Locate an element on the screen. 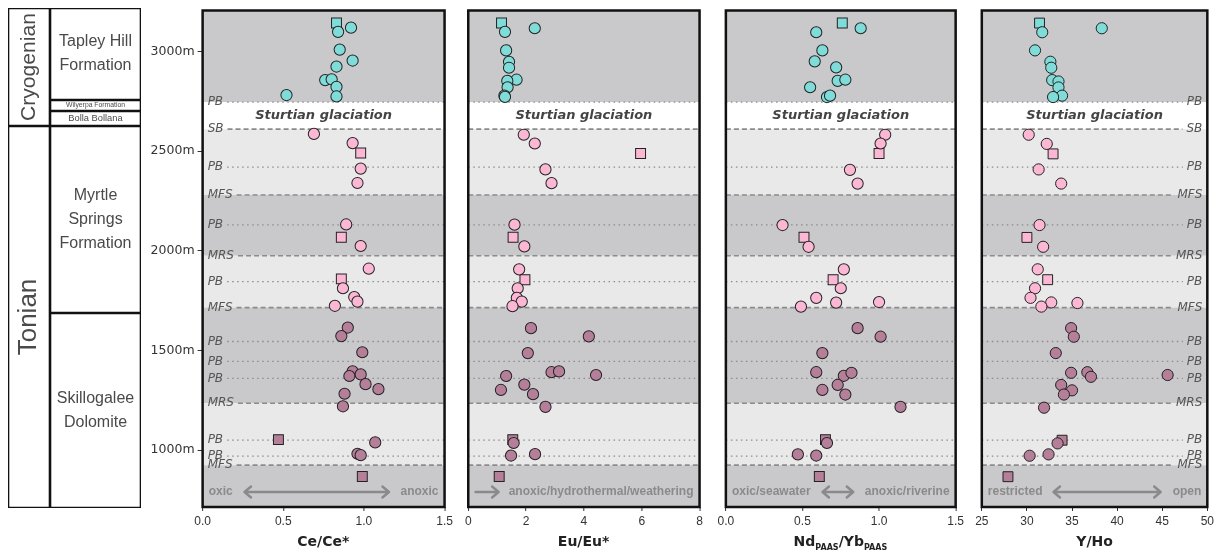  annotation: anoxic/riverine is located at coordinates (907, 491).